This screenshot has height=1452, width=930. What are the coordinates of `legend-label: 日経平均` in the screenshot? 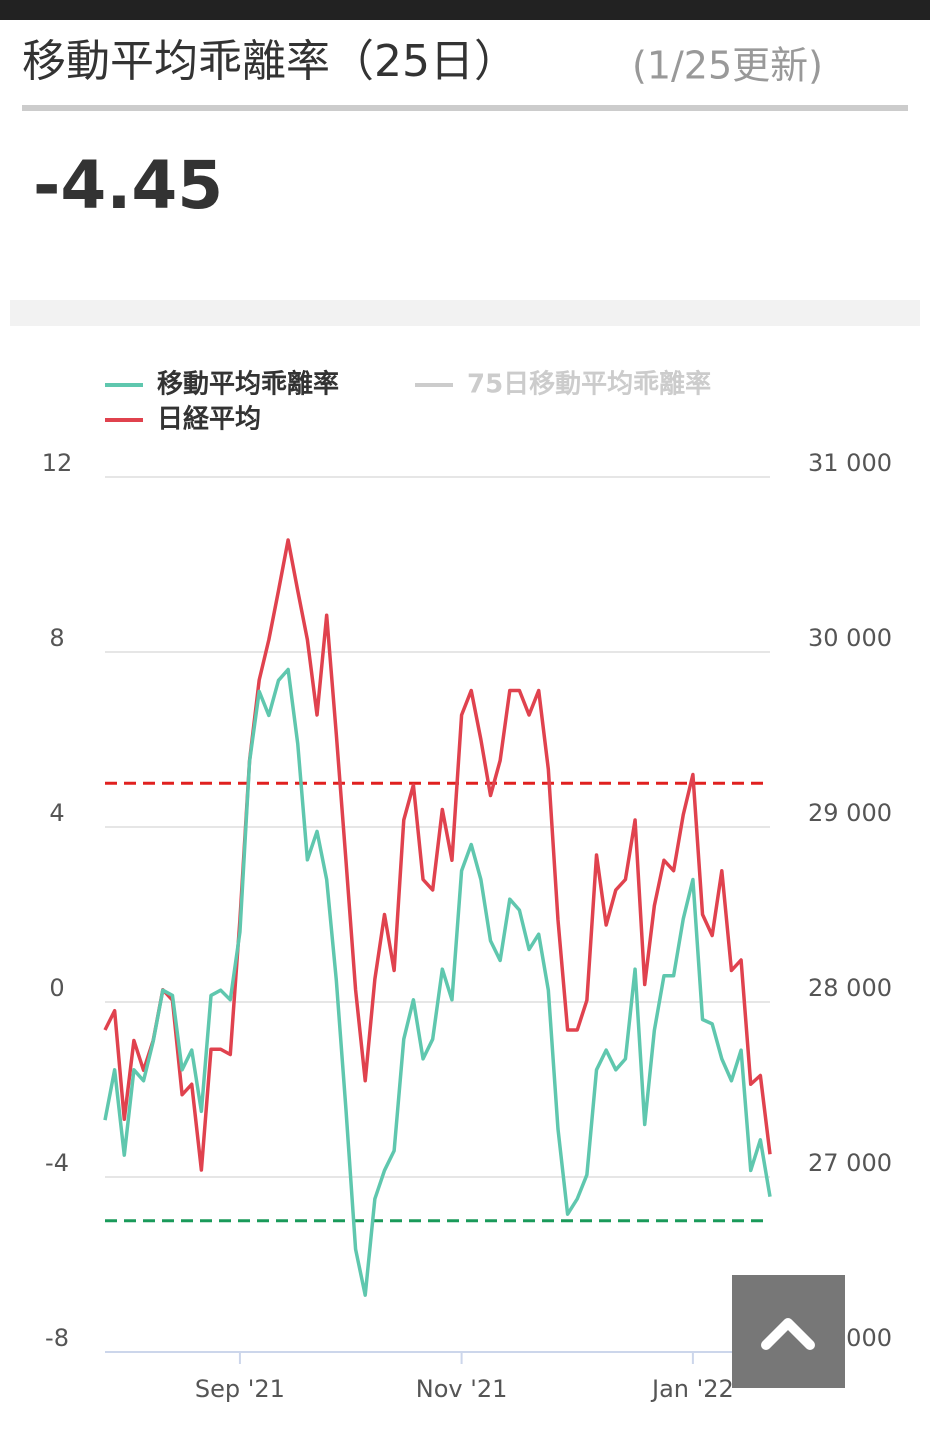 It's located at (209, 419).